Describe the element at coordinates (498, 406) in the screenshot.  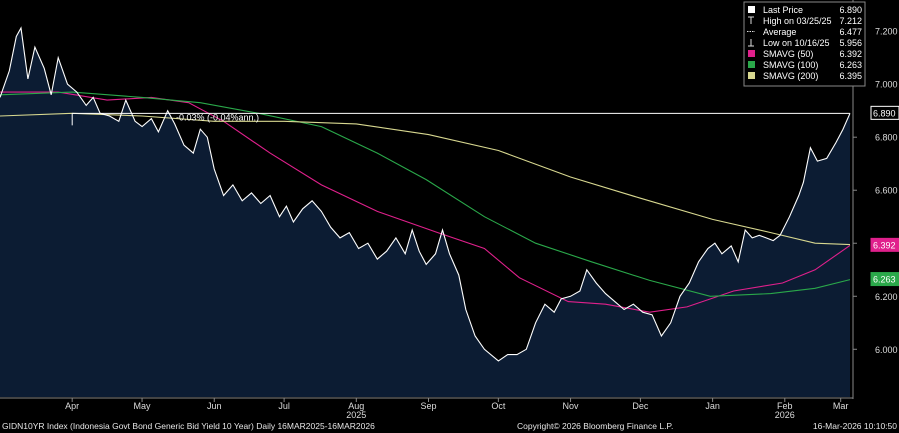
I see `x-tick-label: Oct` at that location.